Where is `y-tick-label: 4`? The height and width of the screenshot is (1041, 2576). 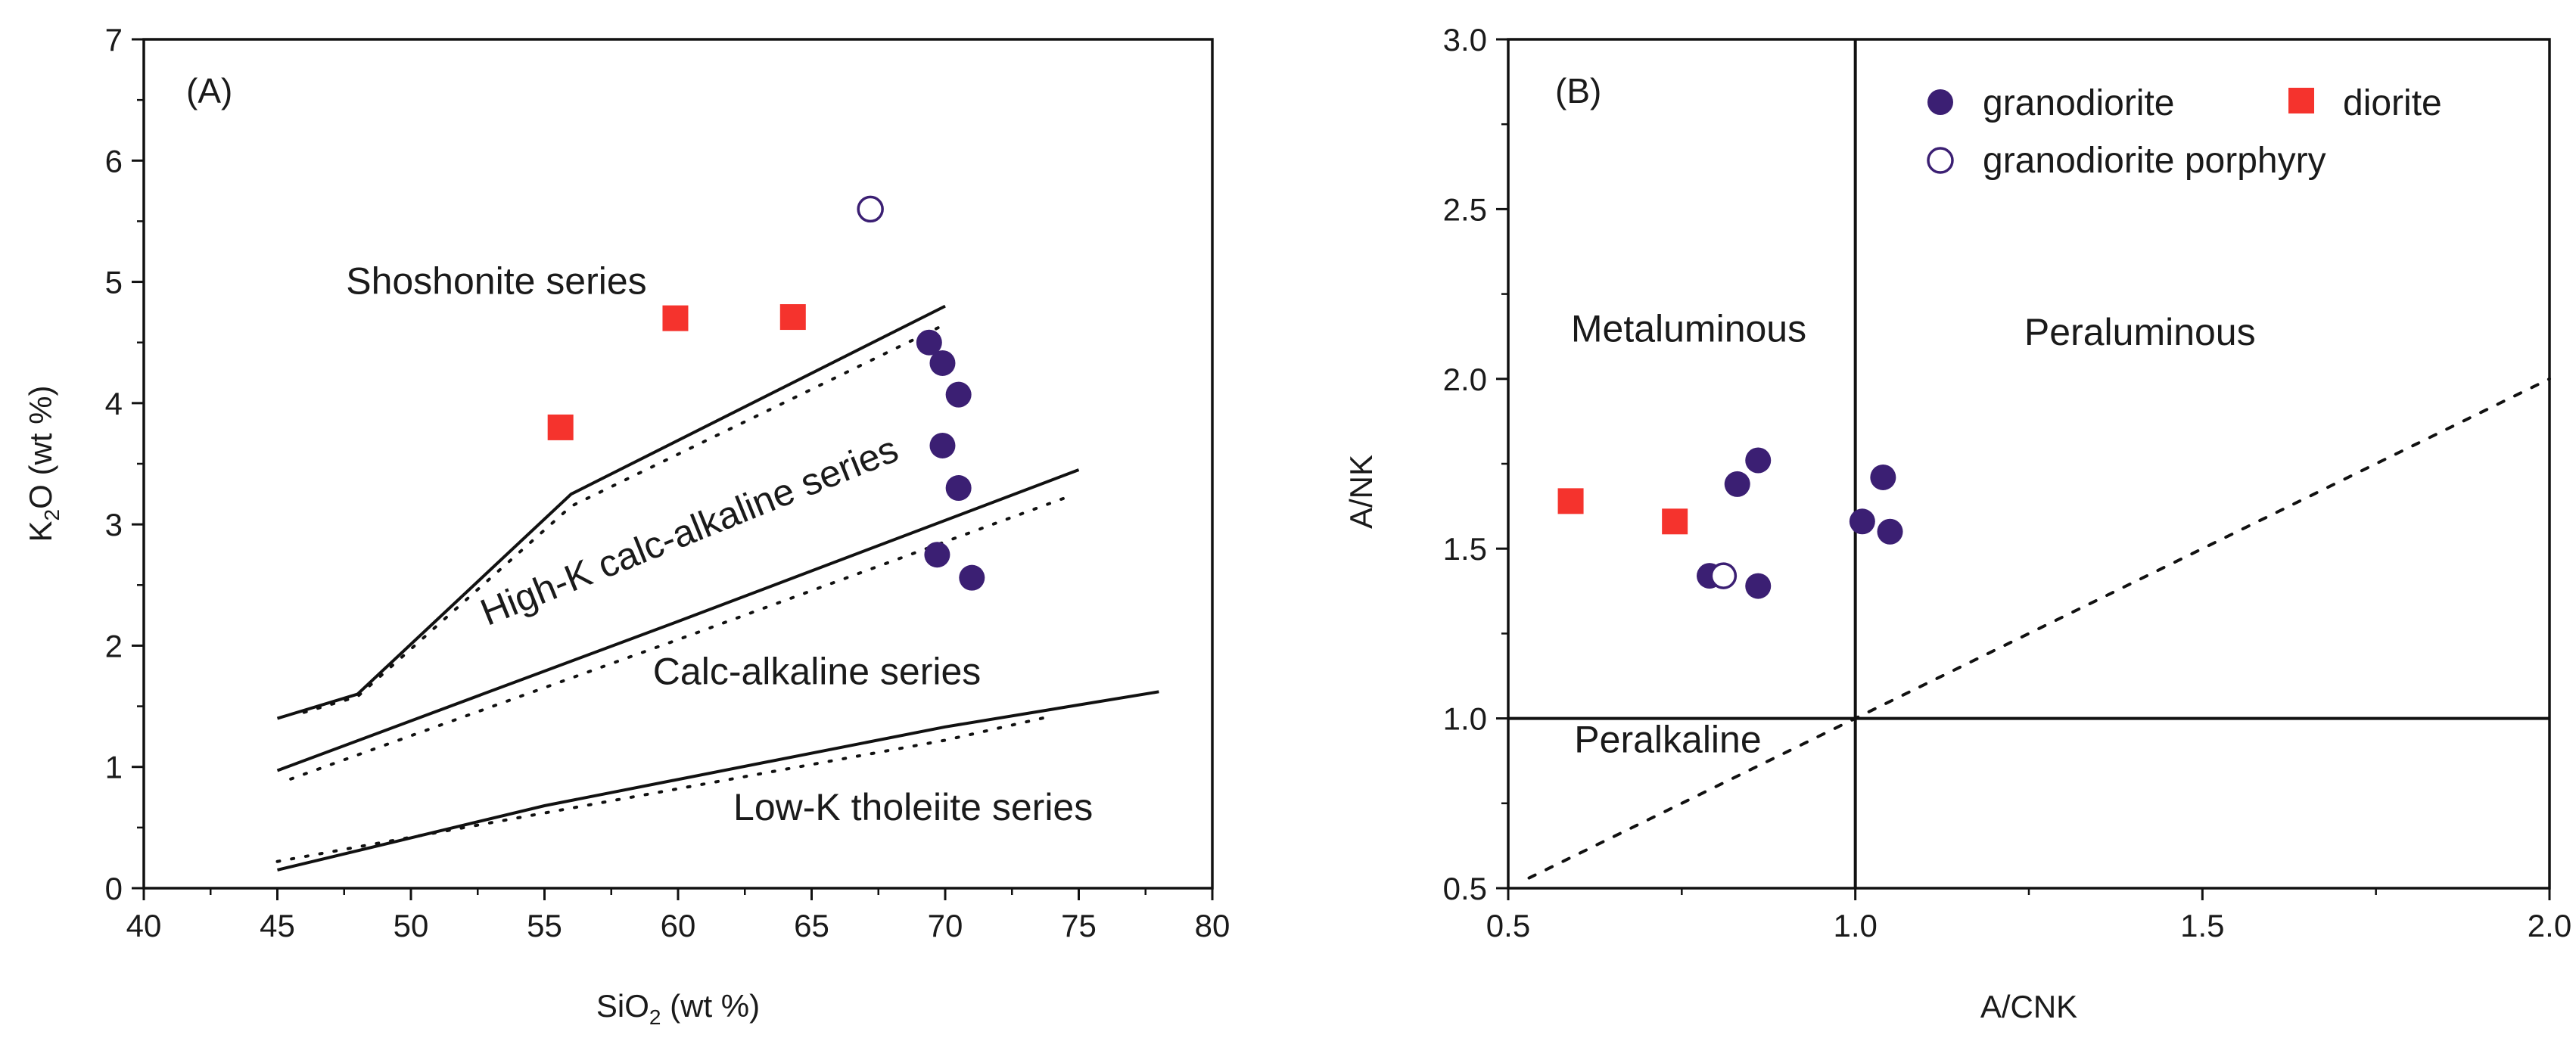 y-tick-label: 4 is located at coordinates (114, 403).